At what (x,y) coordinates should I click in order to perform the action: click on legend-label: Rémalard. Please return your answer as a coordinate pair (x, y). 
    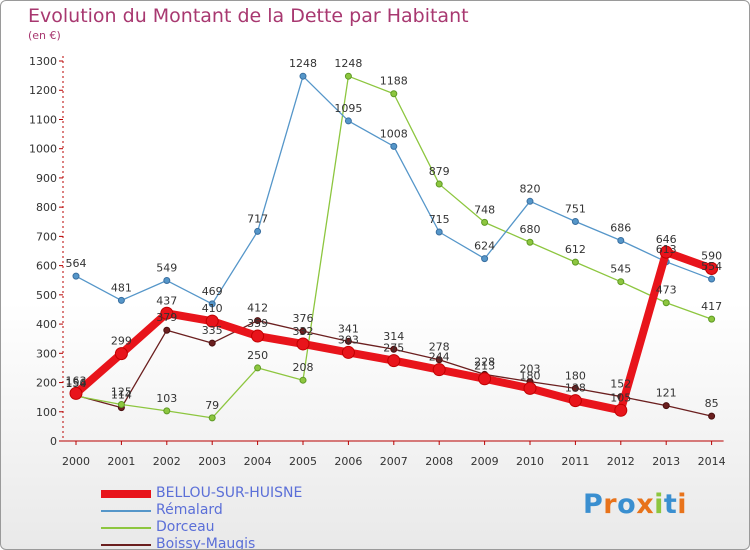
    Looking at the image, I should click on (189, 510).